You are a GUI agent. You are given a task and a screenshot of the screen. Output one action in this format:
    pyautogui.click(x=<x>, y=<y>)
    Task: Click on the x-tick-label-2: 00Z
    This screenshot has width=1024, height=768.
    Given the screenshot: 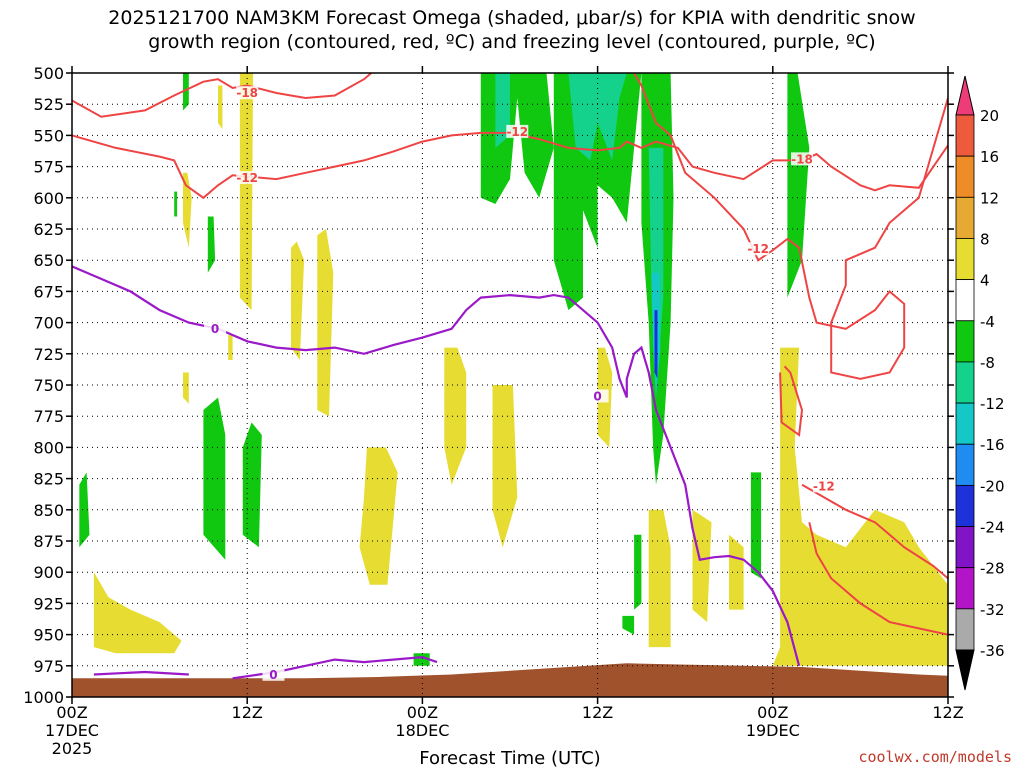 What is the action you would take?
    pyautogui.click(x=422, y=712)
    